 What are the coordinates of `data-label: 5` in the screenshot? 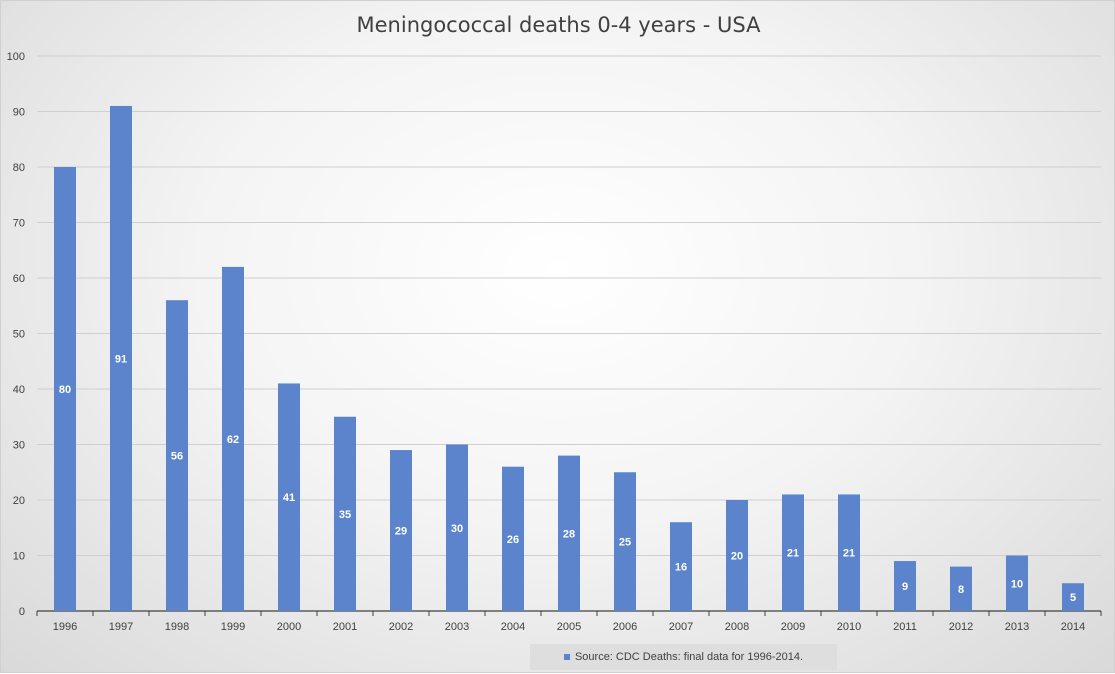 It's located at (1073, 598).